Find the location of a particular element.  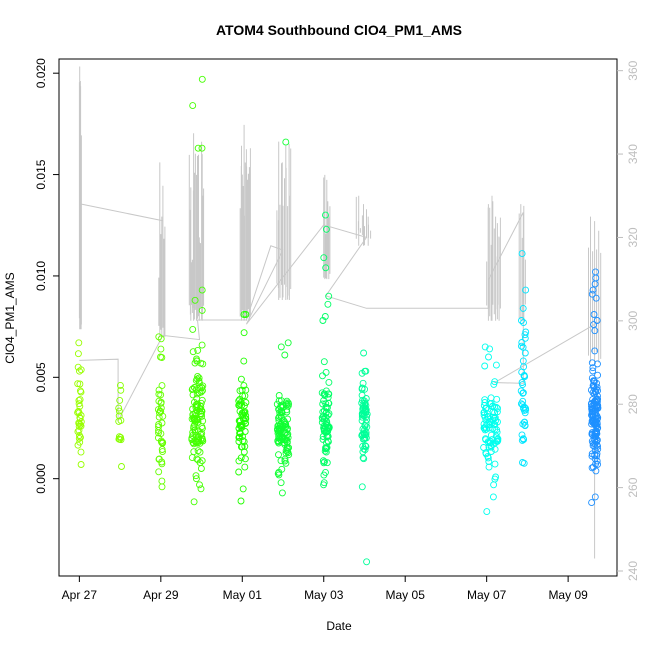

chart-title: ATOM4 Southbound ClO4_PM1_AMS is located at coordinates (339, 30).